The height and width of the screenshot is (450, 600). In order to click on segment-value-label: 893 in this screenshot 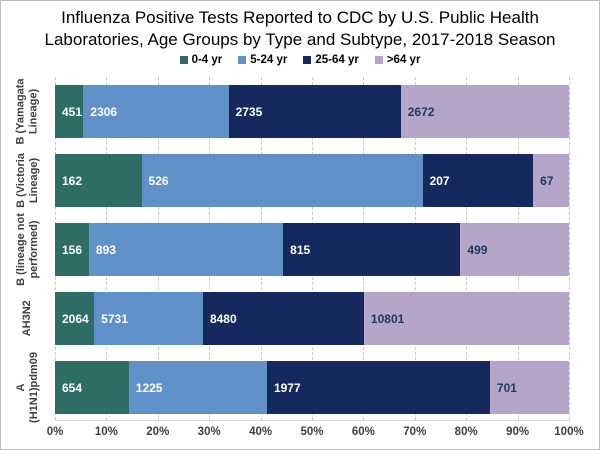, I will do `click(105, 249)`.